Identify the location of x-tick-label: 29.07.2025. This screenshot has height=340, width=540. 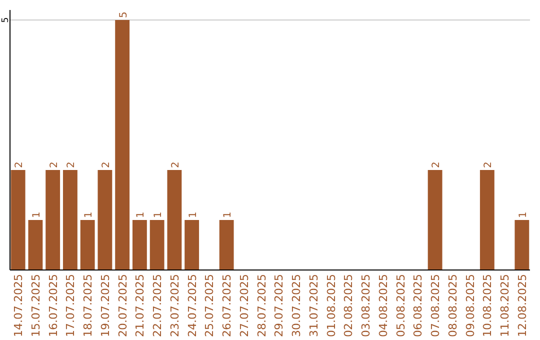
(279, 305).